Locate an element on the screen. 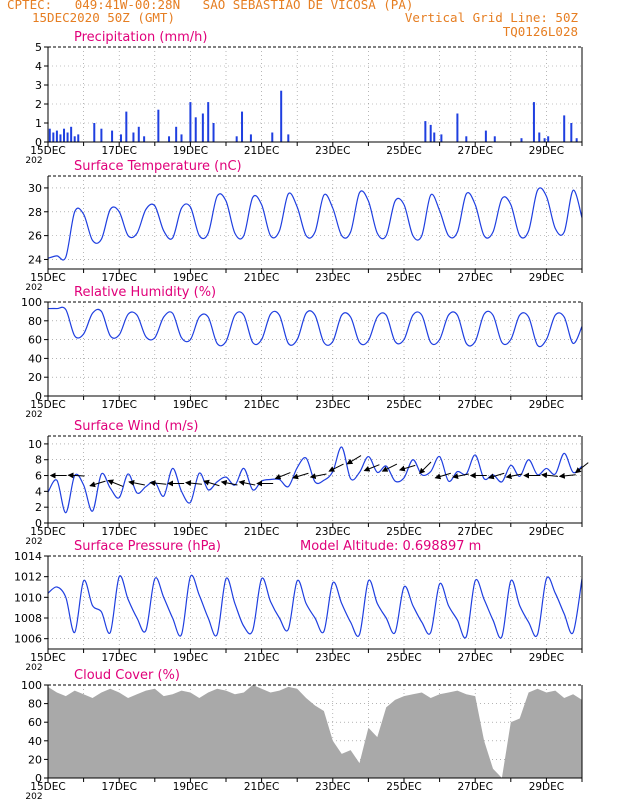 The width and height of the screenshot is (618, 800). humidity-xtick-label: 15DEC is located at coordinates (47, 405).